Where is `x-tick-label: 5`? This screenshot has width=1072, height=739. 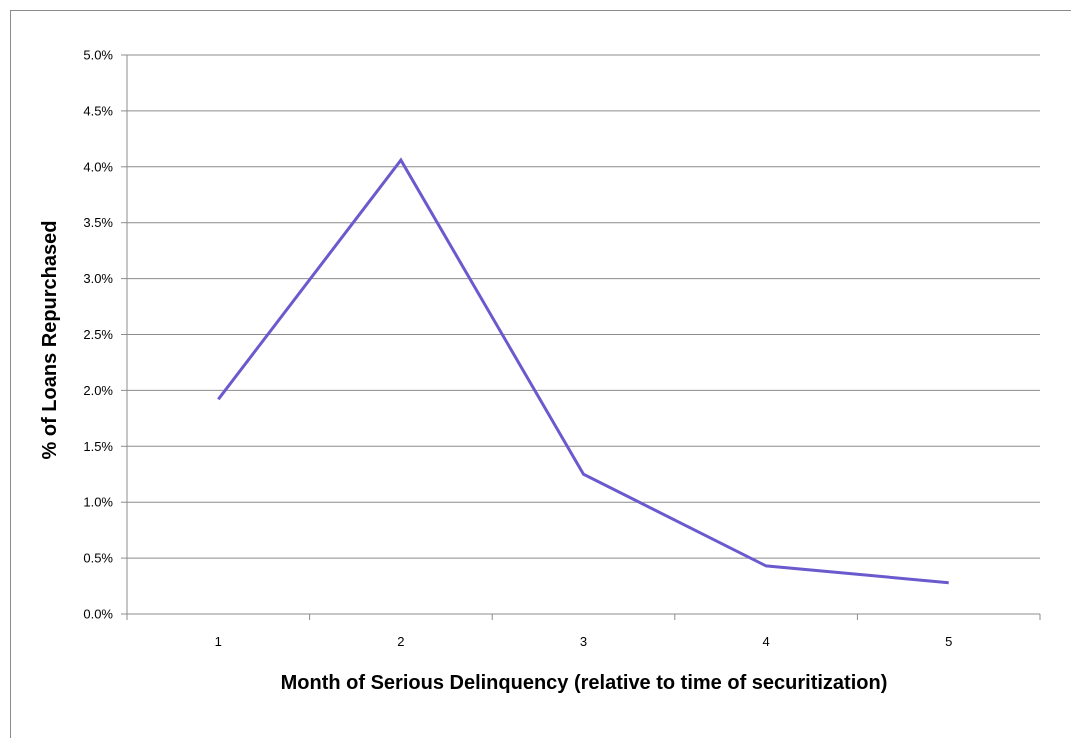
x-tick-label: 5 is located at coordinates (948, 641).